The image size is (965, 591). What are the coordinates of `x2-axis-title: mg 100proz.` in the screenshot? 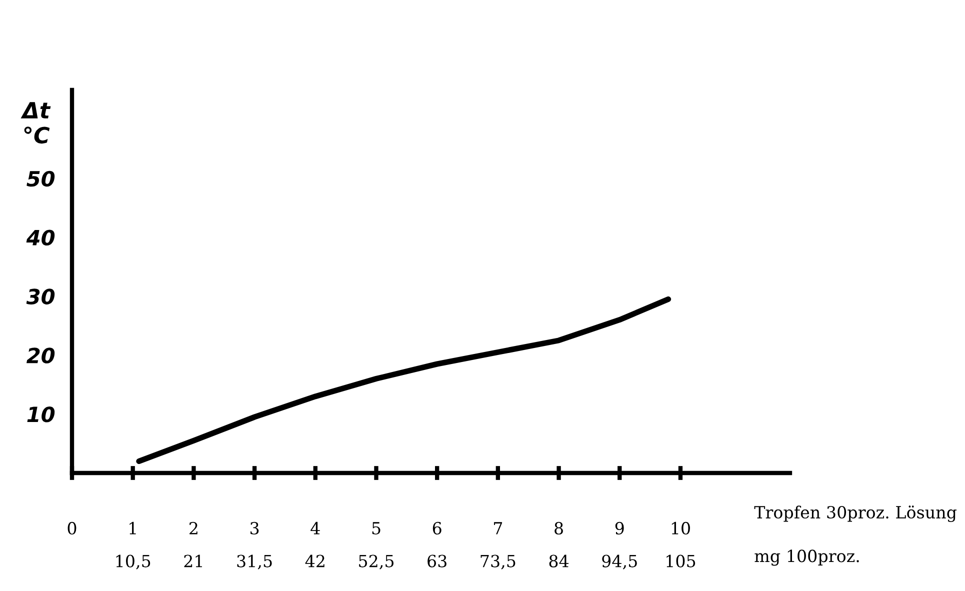 It's located at (806, 558).